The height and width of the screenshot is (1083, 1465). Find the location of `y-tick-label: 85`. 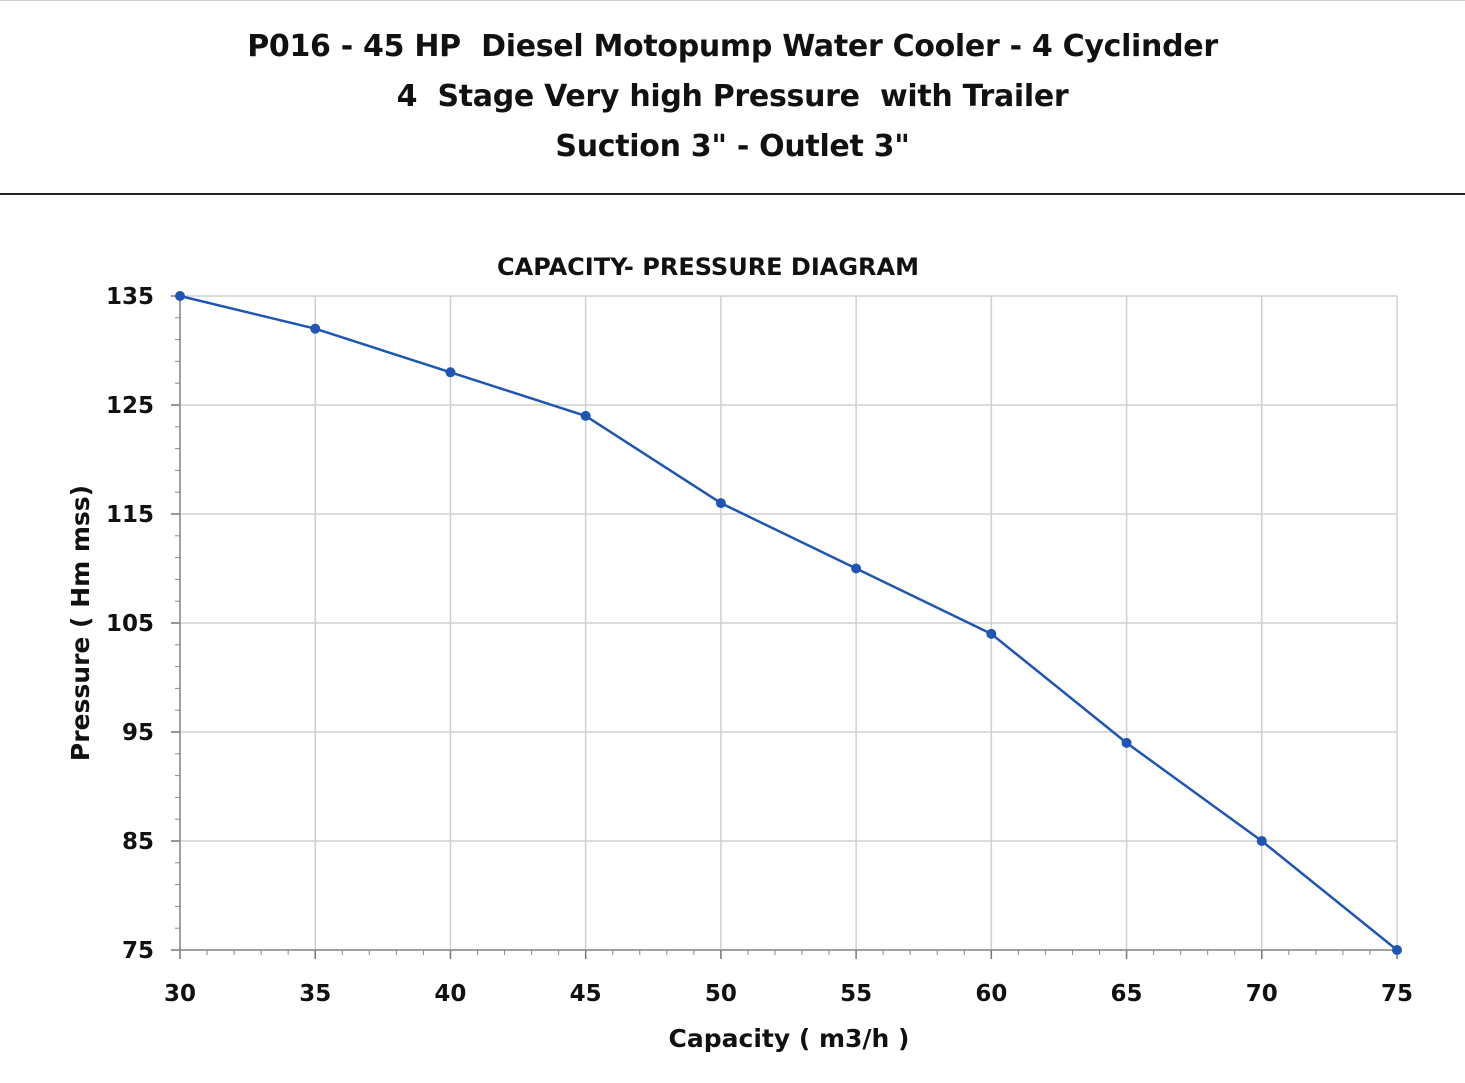

y-tick-label: 85 is located at coordinates (138, 842).